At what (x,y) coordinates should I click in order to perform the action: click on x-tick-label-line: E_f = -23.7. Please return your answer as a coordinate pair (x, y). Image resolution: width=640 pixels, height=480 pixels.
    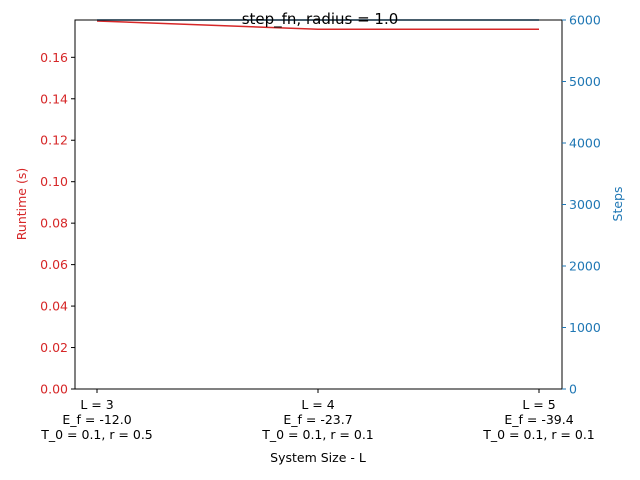
    Looking at the image, I should click on (317, 419).